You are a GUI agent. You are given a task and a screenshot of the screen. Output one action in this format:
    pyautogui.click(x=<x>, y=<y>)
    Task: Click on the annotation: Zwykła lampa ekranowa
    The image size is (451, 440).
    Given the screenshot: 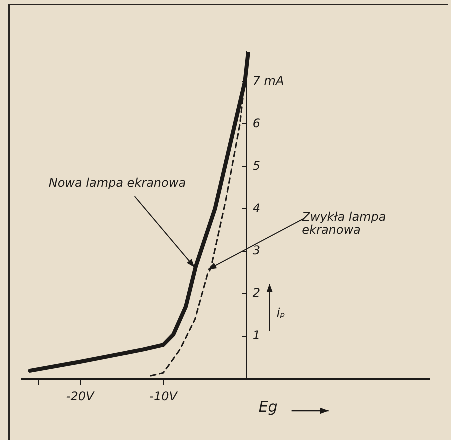 What is the action you would take?
    pyautogui.click(x=345, y=223)
    